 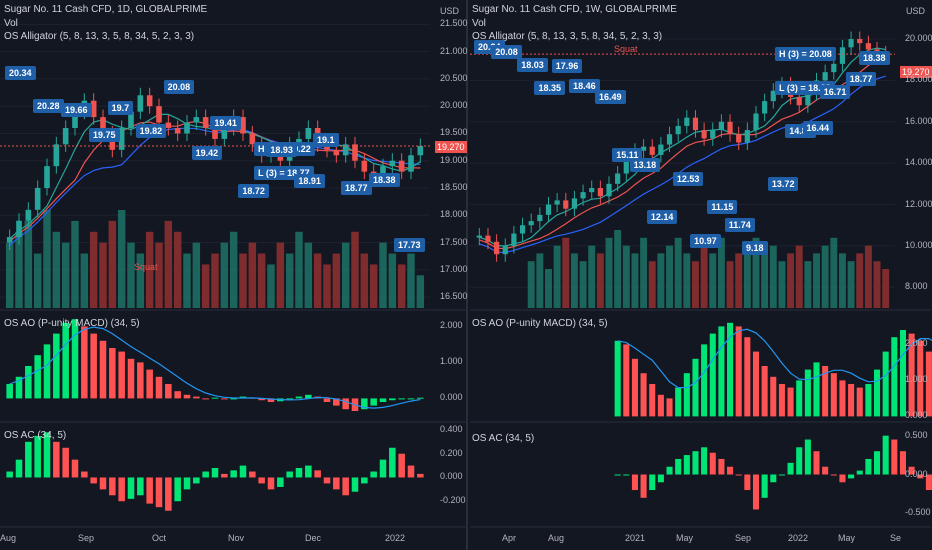 I want to click on right-fractal-label: 18.77, so click(x=861, y=79).